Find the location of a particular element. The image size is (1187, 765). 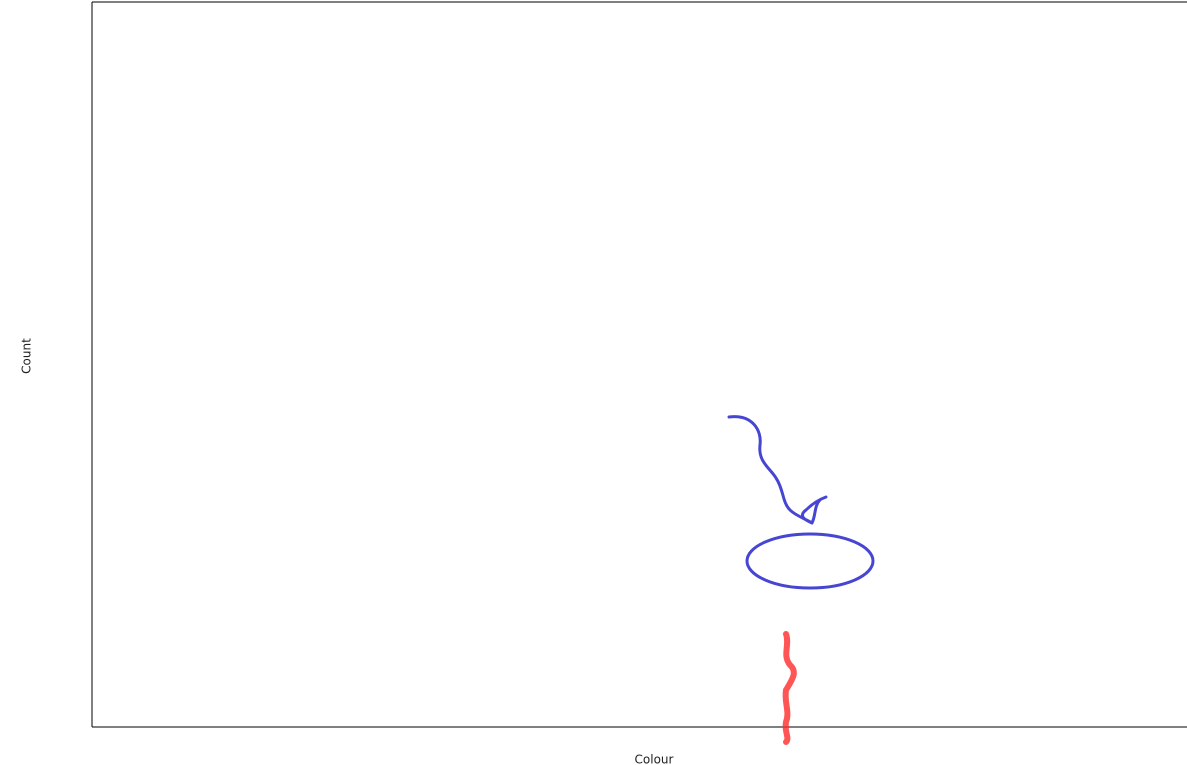

drawn-mark is located at coordinates (789, 688).